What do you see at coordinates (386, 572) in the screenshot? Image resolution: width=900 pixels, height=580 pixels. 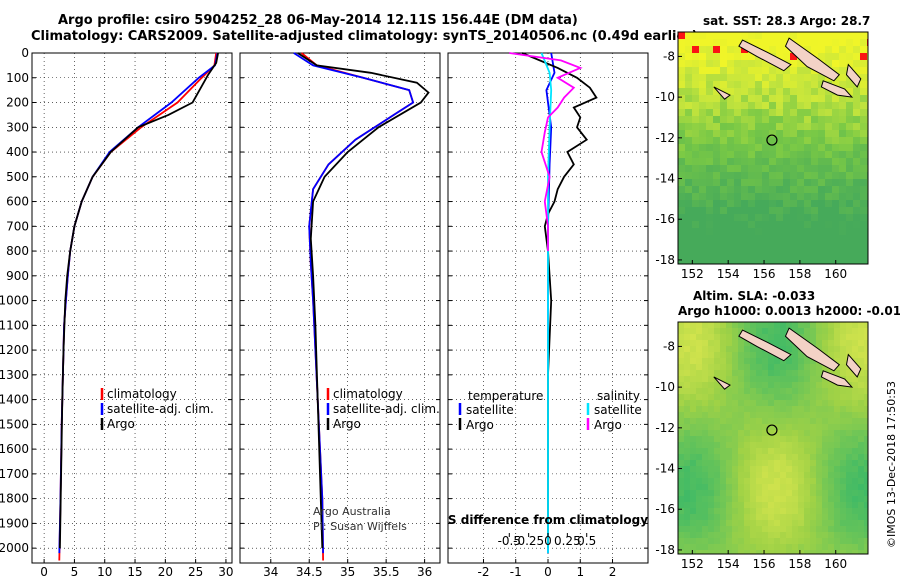 I see `salinity-profile-xtick-label: 35.5` at bounding box center [386, 572].